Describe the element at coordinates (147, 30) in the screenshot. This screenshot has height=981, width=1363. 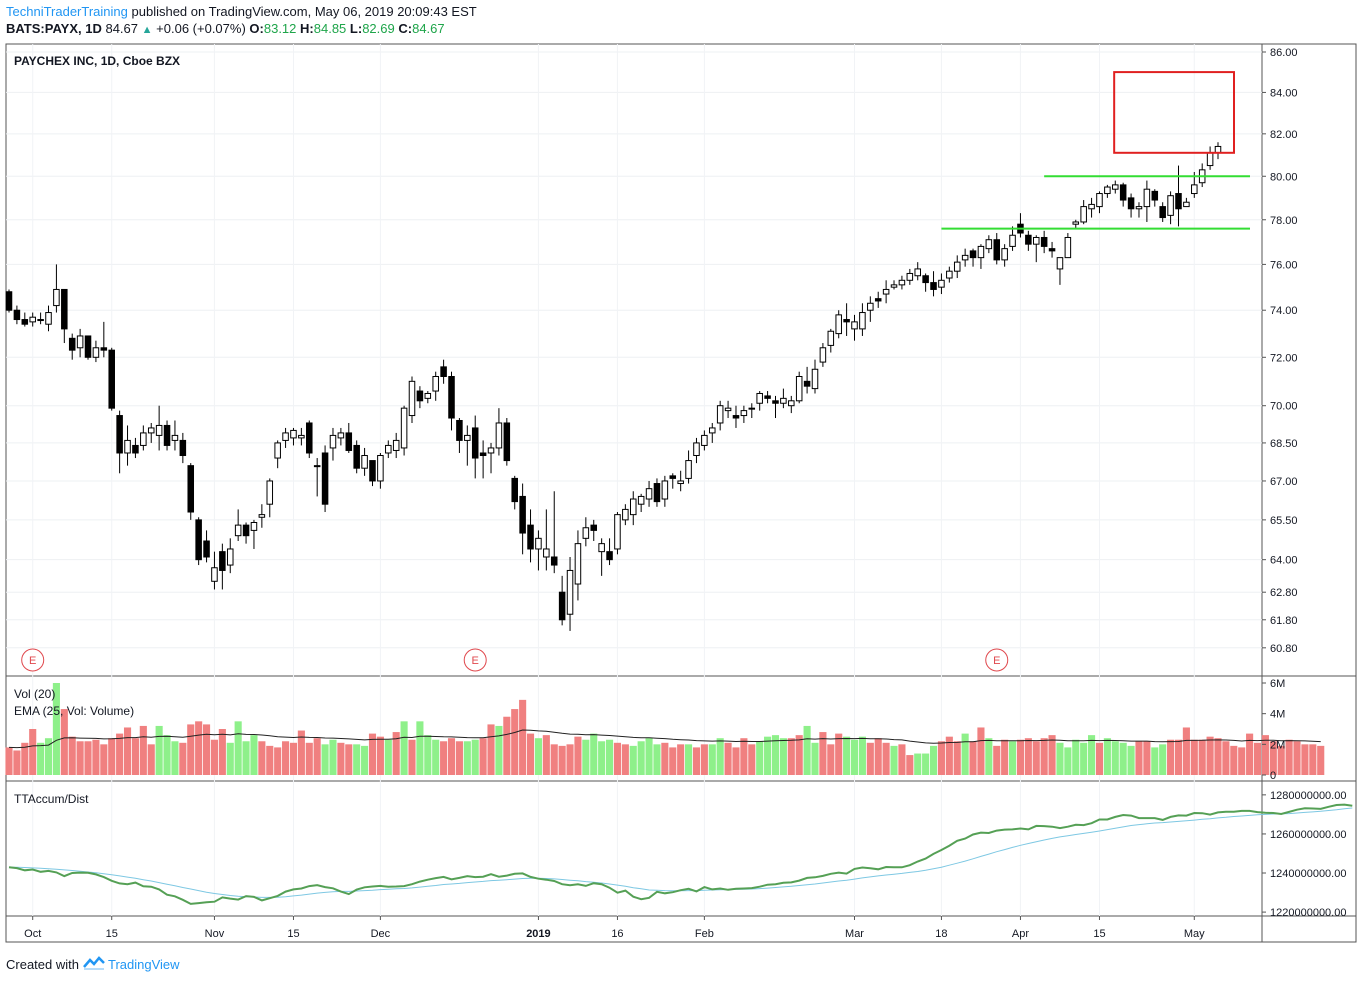
I see `up-arrow-icon: ▲` at that location.